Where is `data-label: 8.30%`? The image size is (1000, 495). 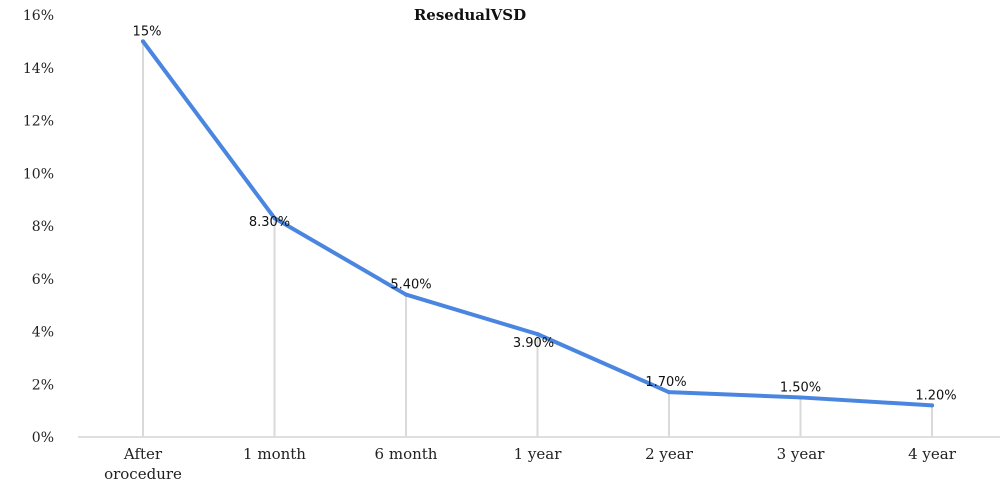 data-label: 8.30% is located at coordinates (269, 222).